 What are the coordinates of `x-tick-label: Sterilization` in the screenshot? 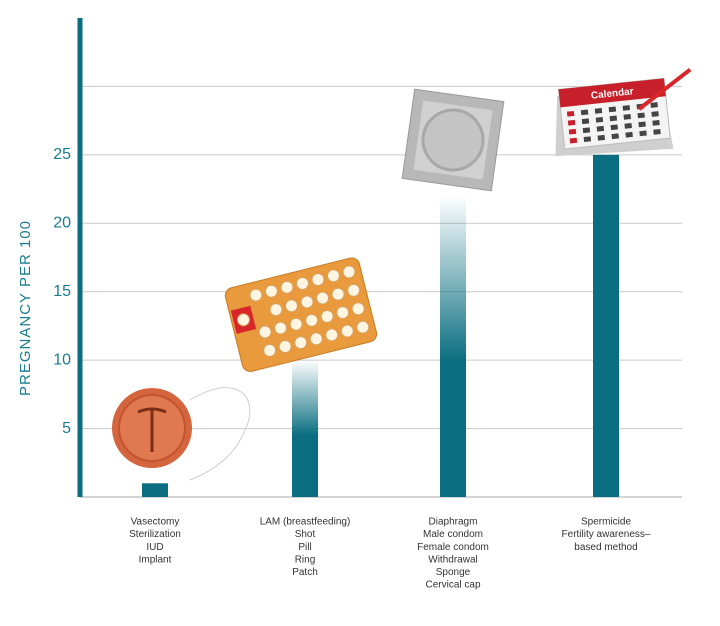 It's located at (155, 534).